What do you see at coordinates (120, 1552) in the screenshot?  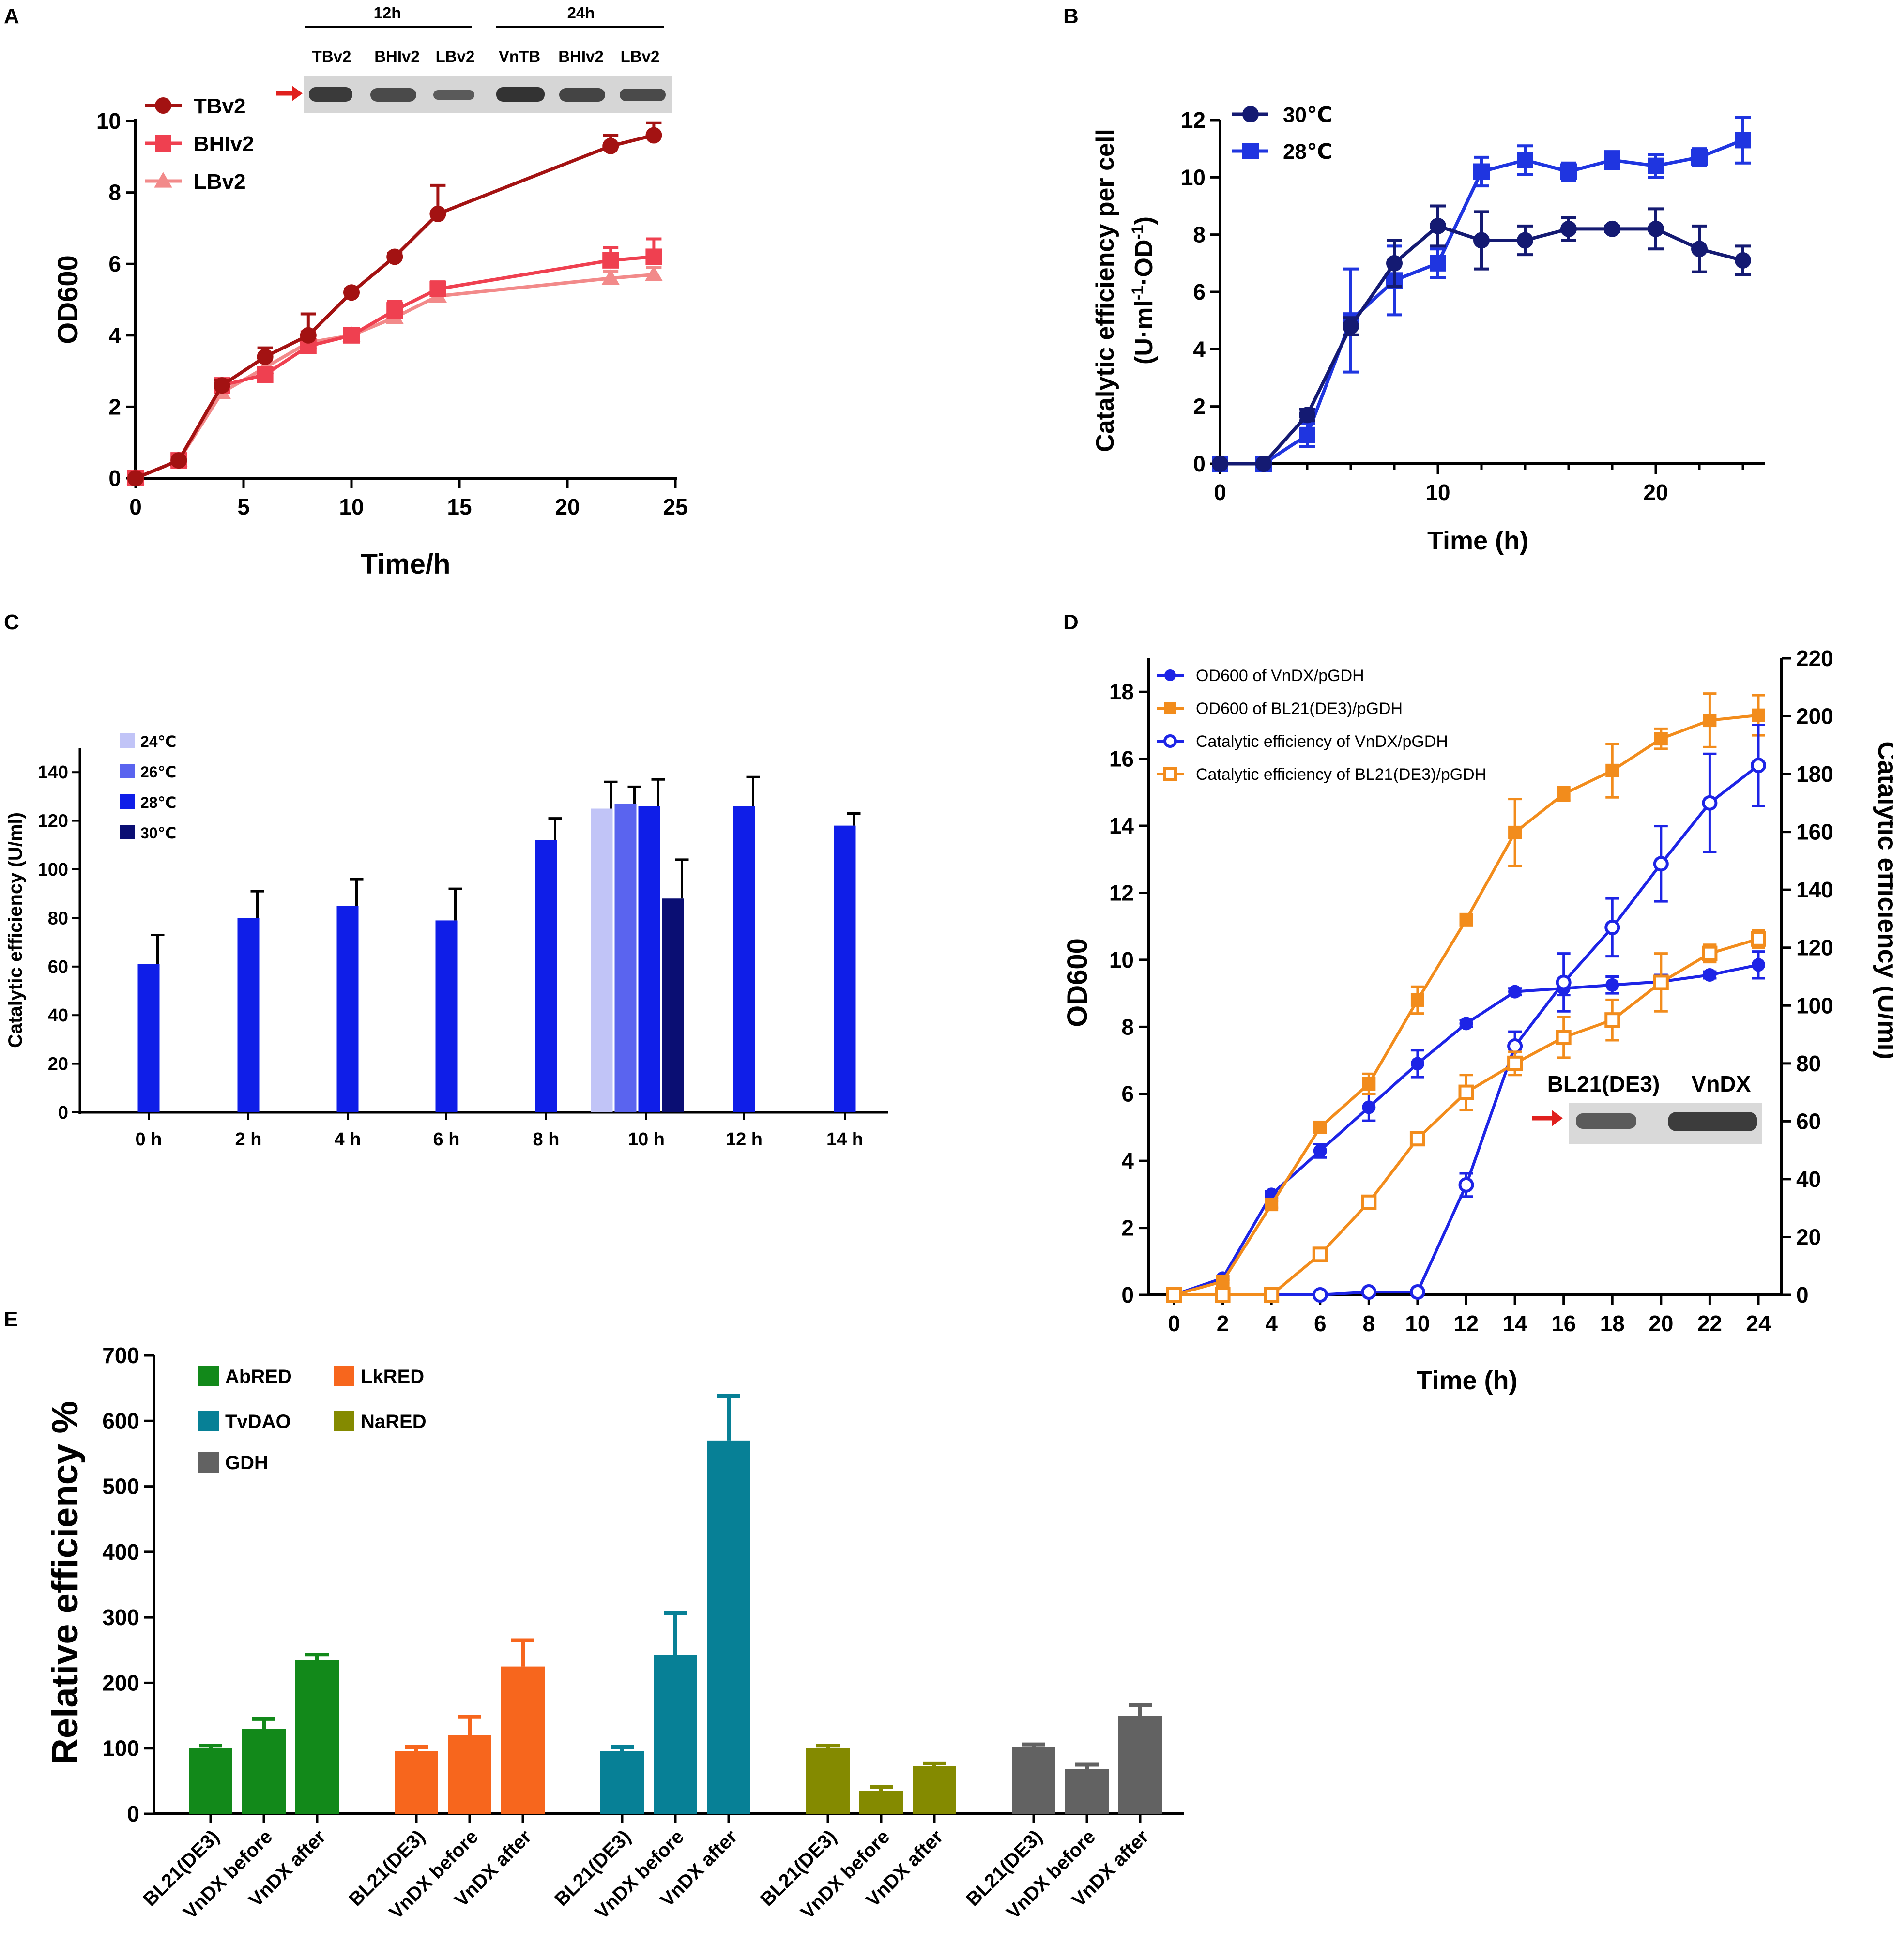 I see `y-tick-label-e: 400` at bounding box center [120, 1552].